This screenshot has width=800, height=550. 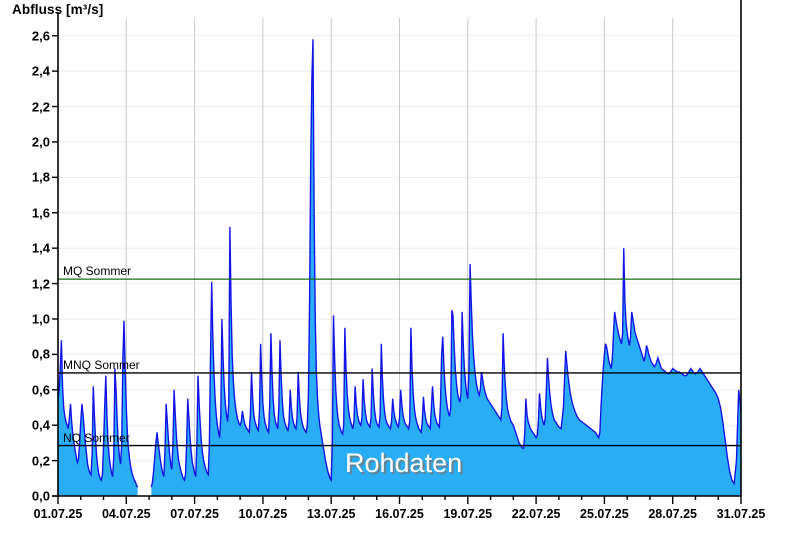 I want to click on y-axis-ticks, so click(x=55, y=266).